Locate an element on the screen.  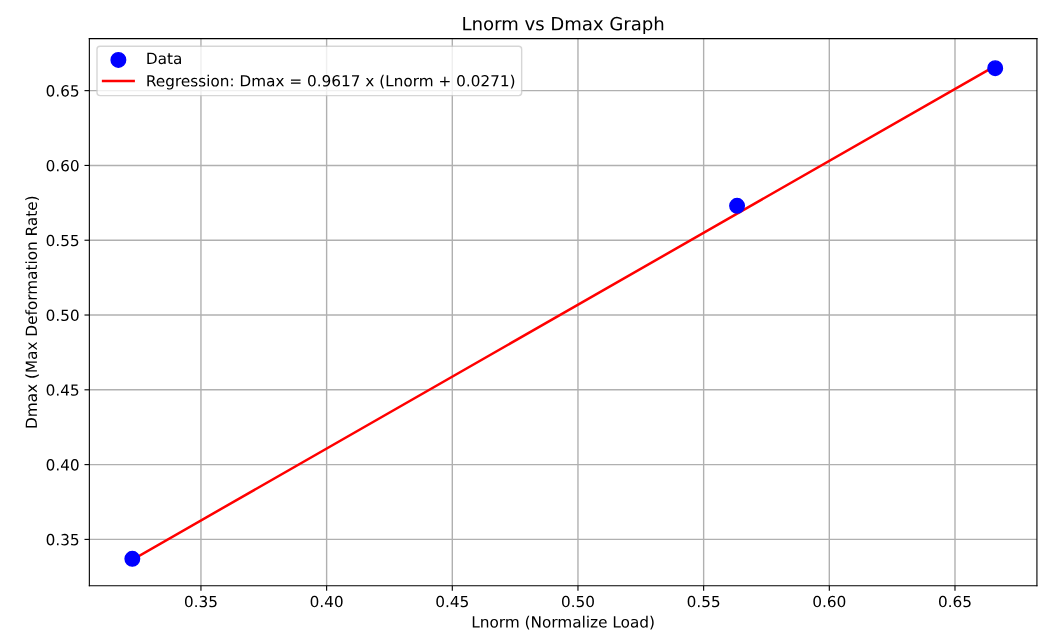
y-tick-label: 0.60 is located at coordinates (62, 165).